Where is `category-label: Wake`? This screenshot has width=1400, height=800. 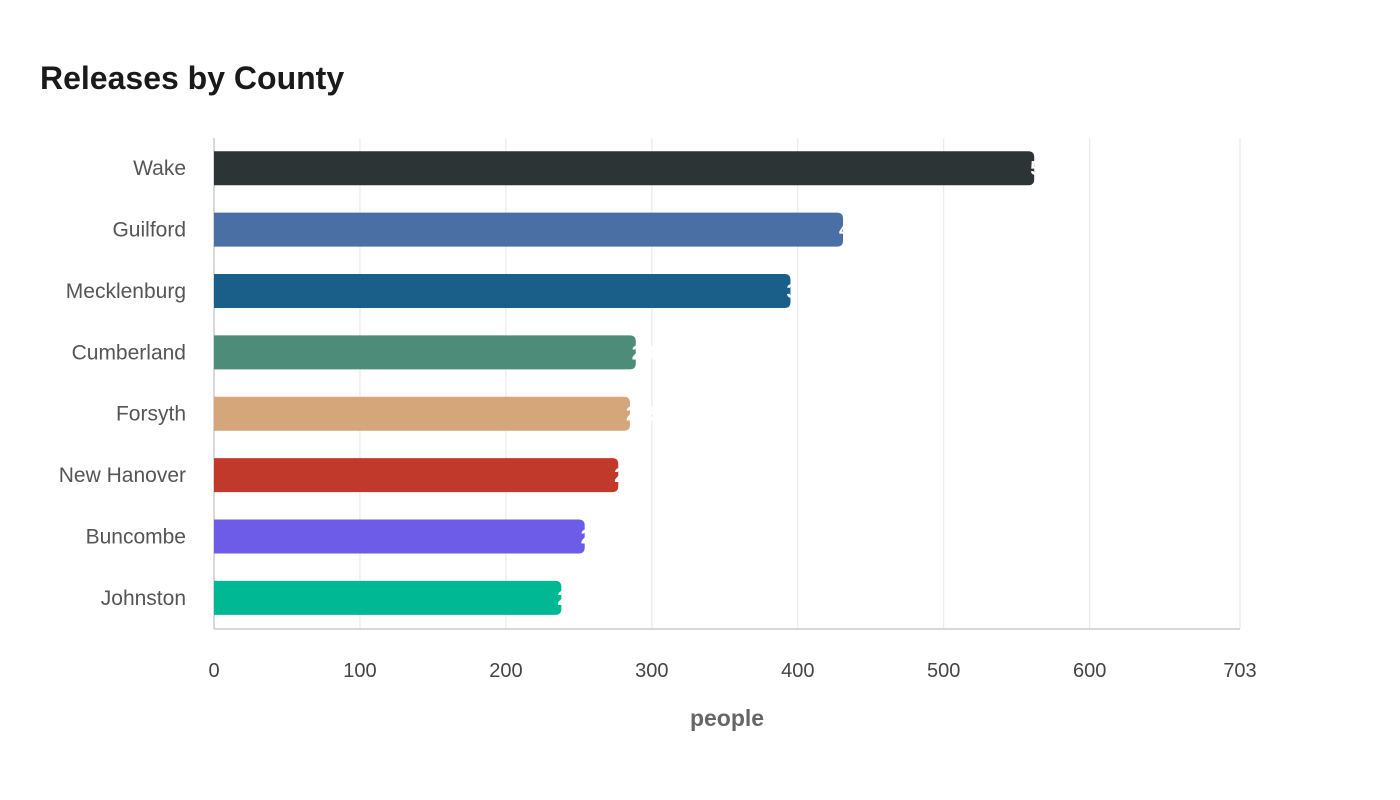 category-label: Wake is located at coordinates (159, 168).